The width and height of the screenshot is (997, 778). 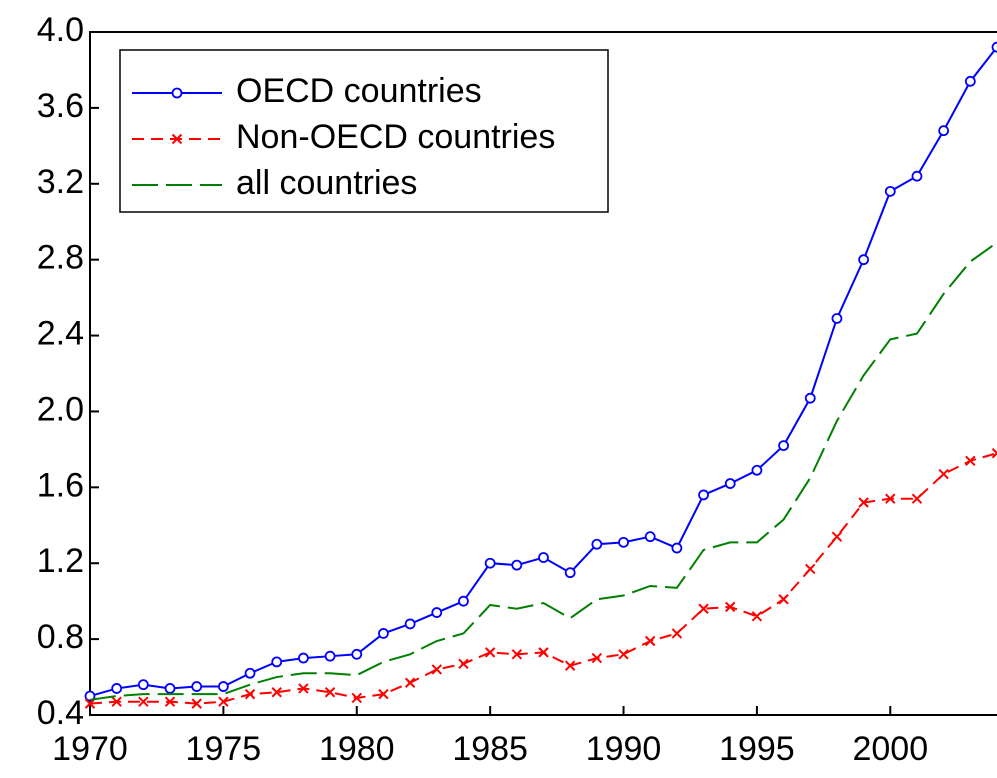 I want to click on y-tick-label: 0.8, so click(x=60, y=637).